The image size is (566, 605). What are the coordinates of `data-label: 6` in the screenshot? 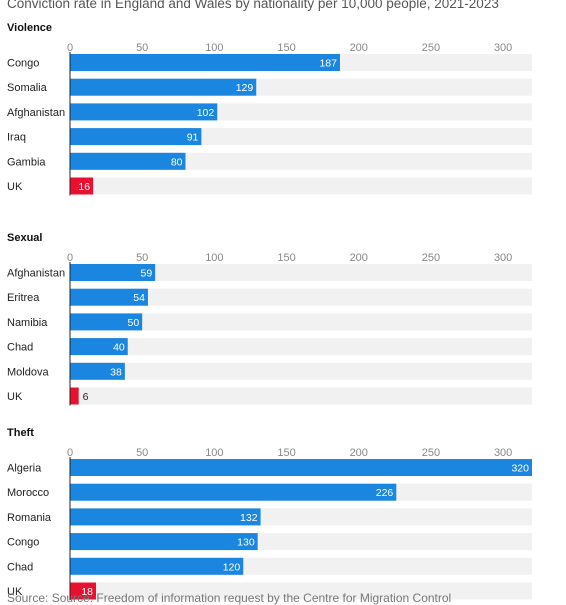 It's located at (86, 397).